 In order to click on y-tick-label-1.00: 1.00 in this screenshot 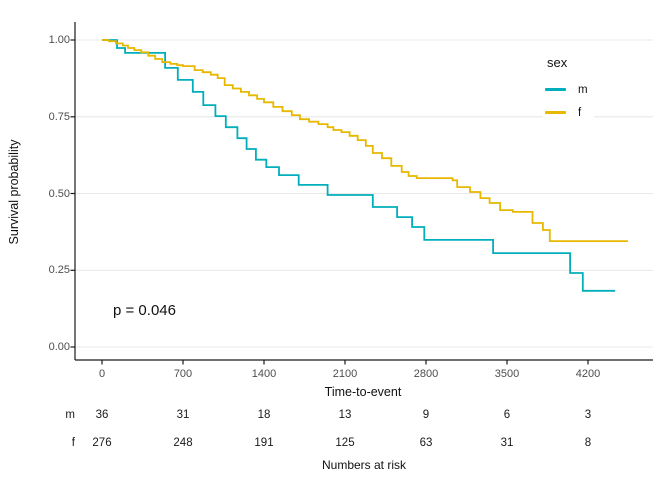, I will do `click(59, 40)`.